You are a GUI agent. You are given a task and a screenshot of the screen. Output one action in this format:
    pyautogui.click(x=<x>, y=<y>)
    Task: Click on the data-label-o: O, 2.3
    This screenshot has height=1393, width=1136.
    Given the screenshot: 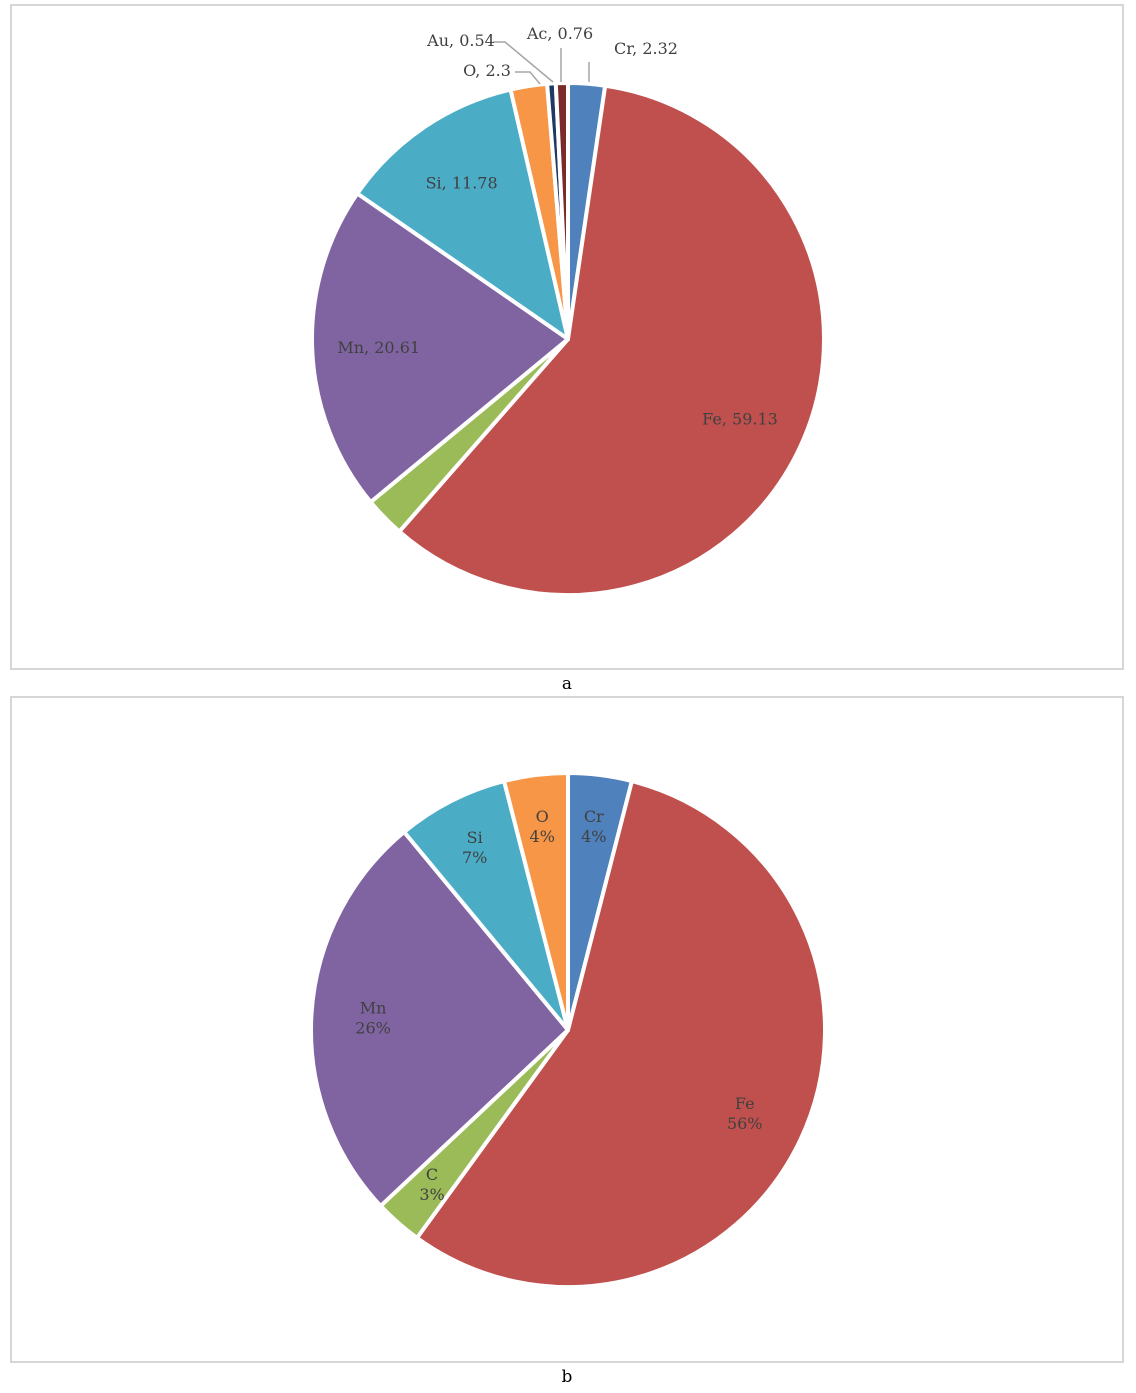 What is the action you would take?
    pyautogui.click(x=487, y=70)
    